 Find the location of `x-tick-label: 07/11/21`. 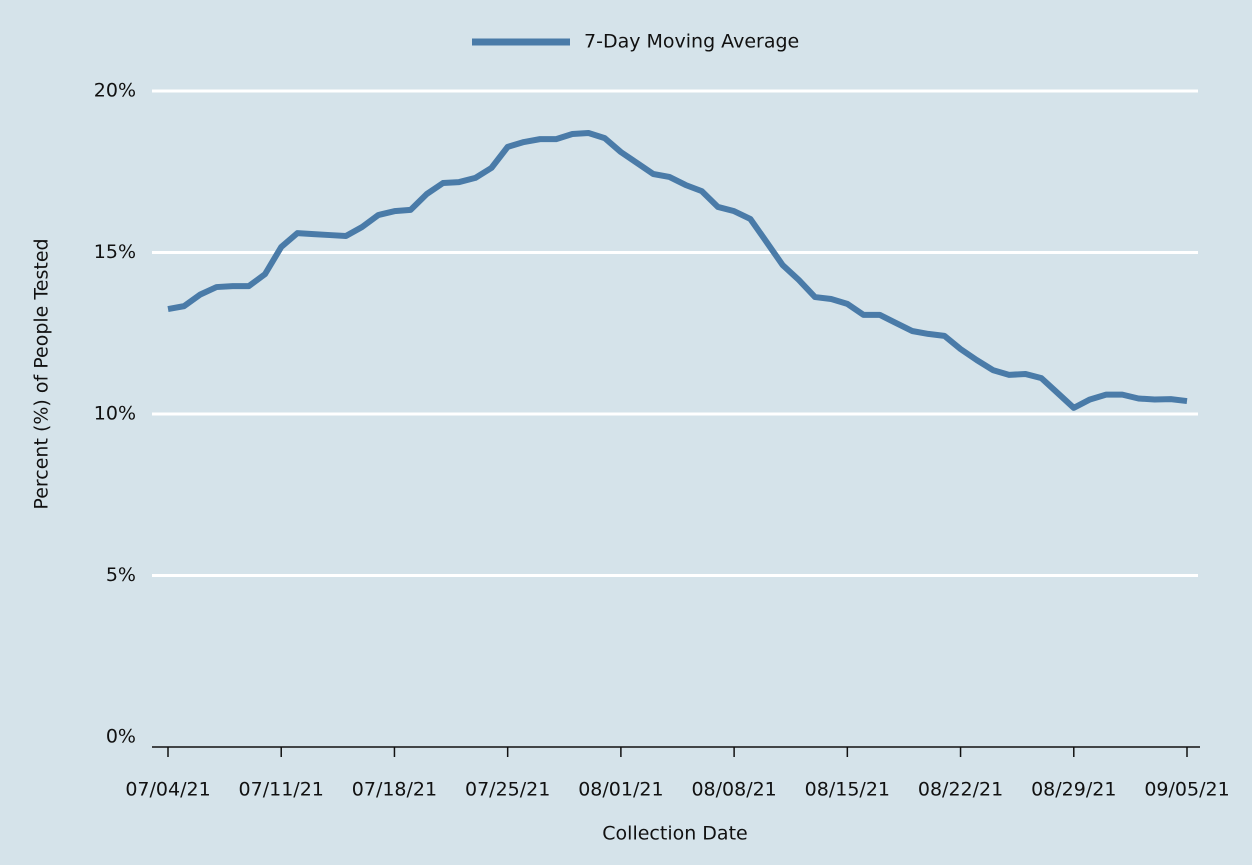

x-tick-label: 07/11/21 is located at coordinates (281, 790).